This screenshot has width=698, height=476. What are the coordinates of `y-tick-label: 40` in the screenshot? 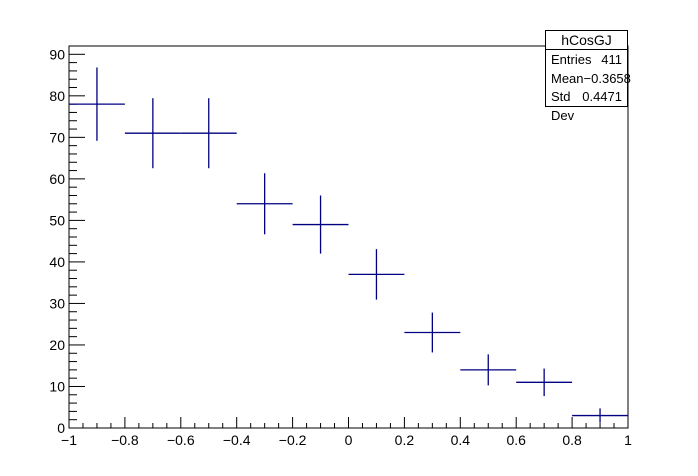 It's located at (57, 262).